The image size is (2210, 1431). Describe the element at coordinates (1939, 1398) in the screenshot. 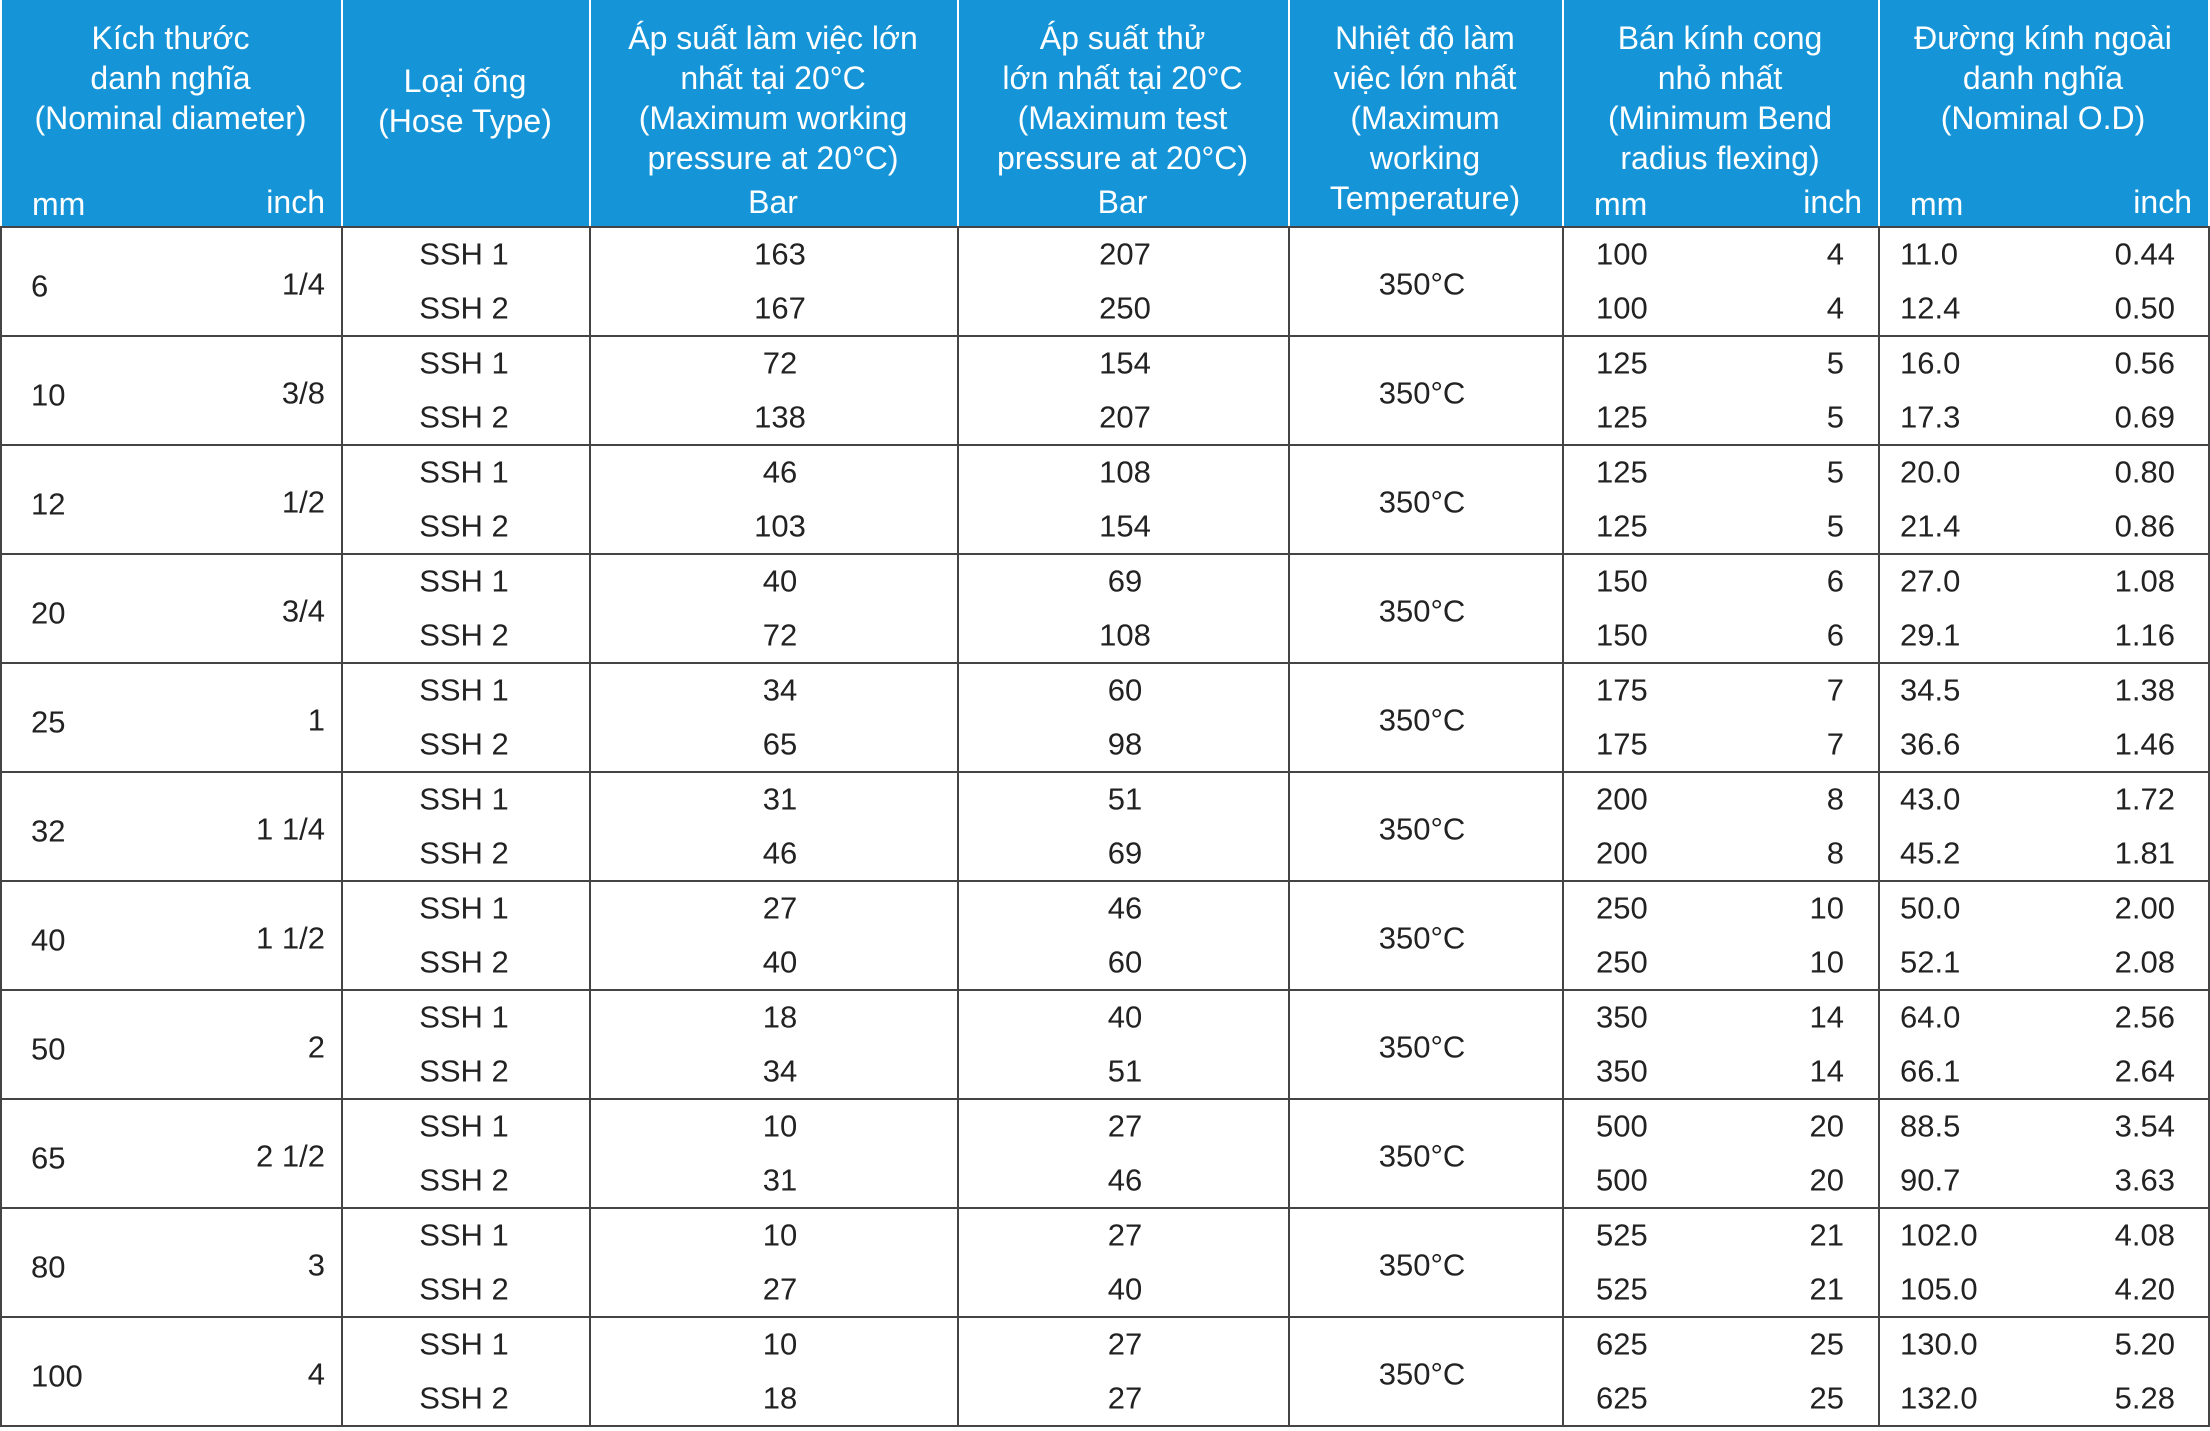

I see `cell-text: 132.0` at that location.